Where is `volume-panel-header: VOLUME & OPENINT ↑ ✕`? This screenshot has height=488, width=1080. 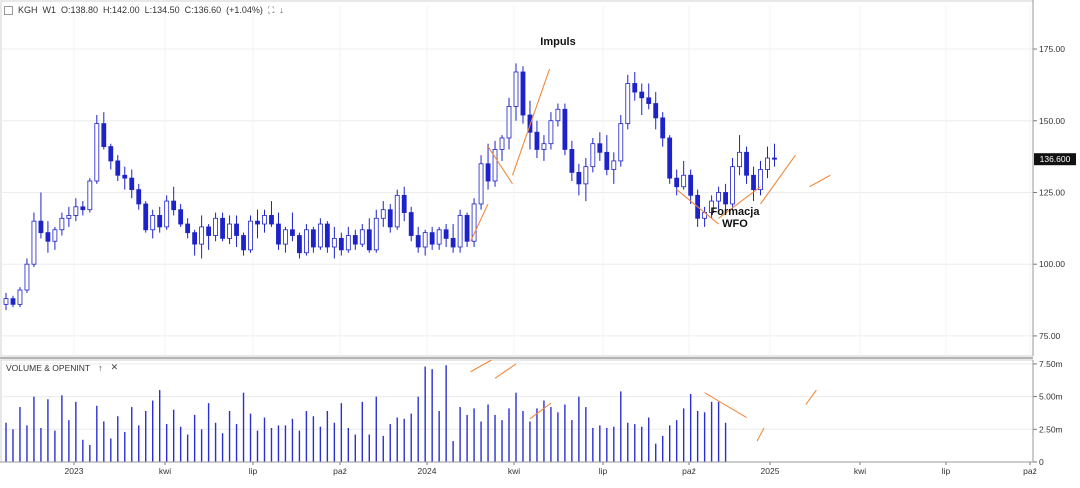
volume-panel-header: VOLUME & OPENINT ↑ ✕ is located at coordinates (62, 367).